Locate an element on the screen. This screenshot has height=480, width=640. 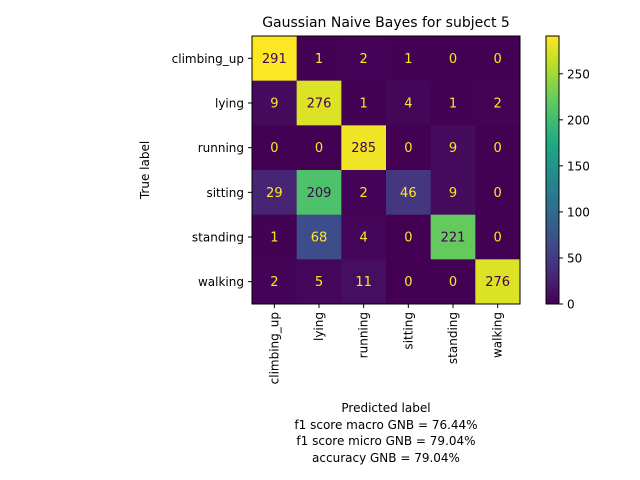
colorbar-tick-label: 150 is located at coordinates (578, 166).